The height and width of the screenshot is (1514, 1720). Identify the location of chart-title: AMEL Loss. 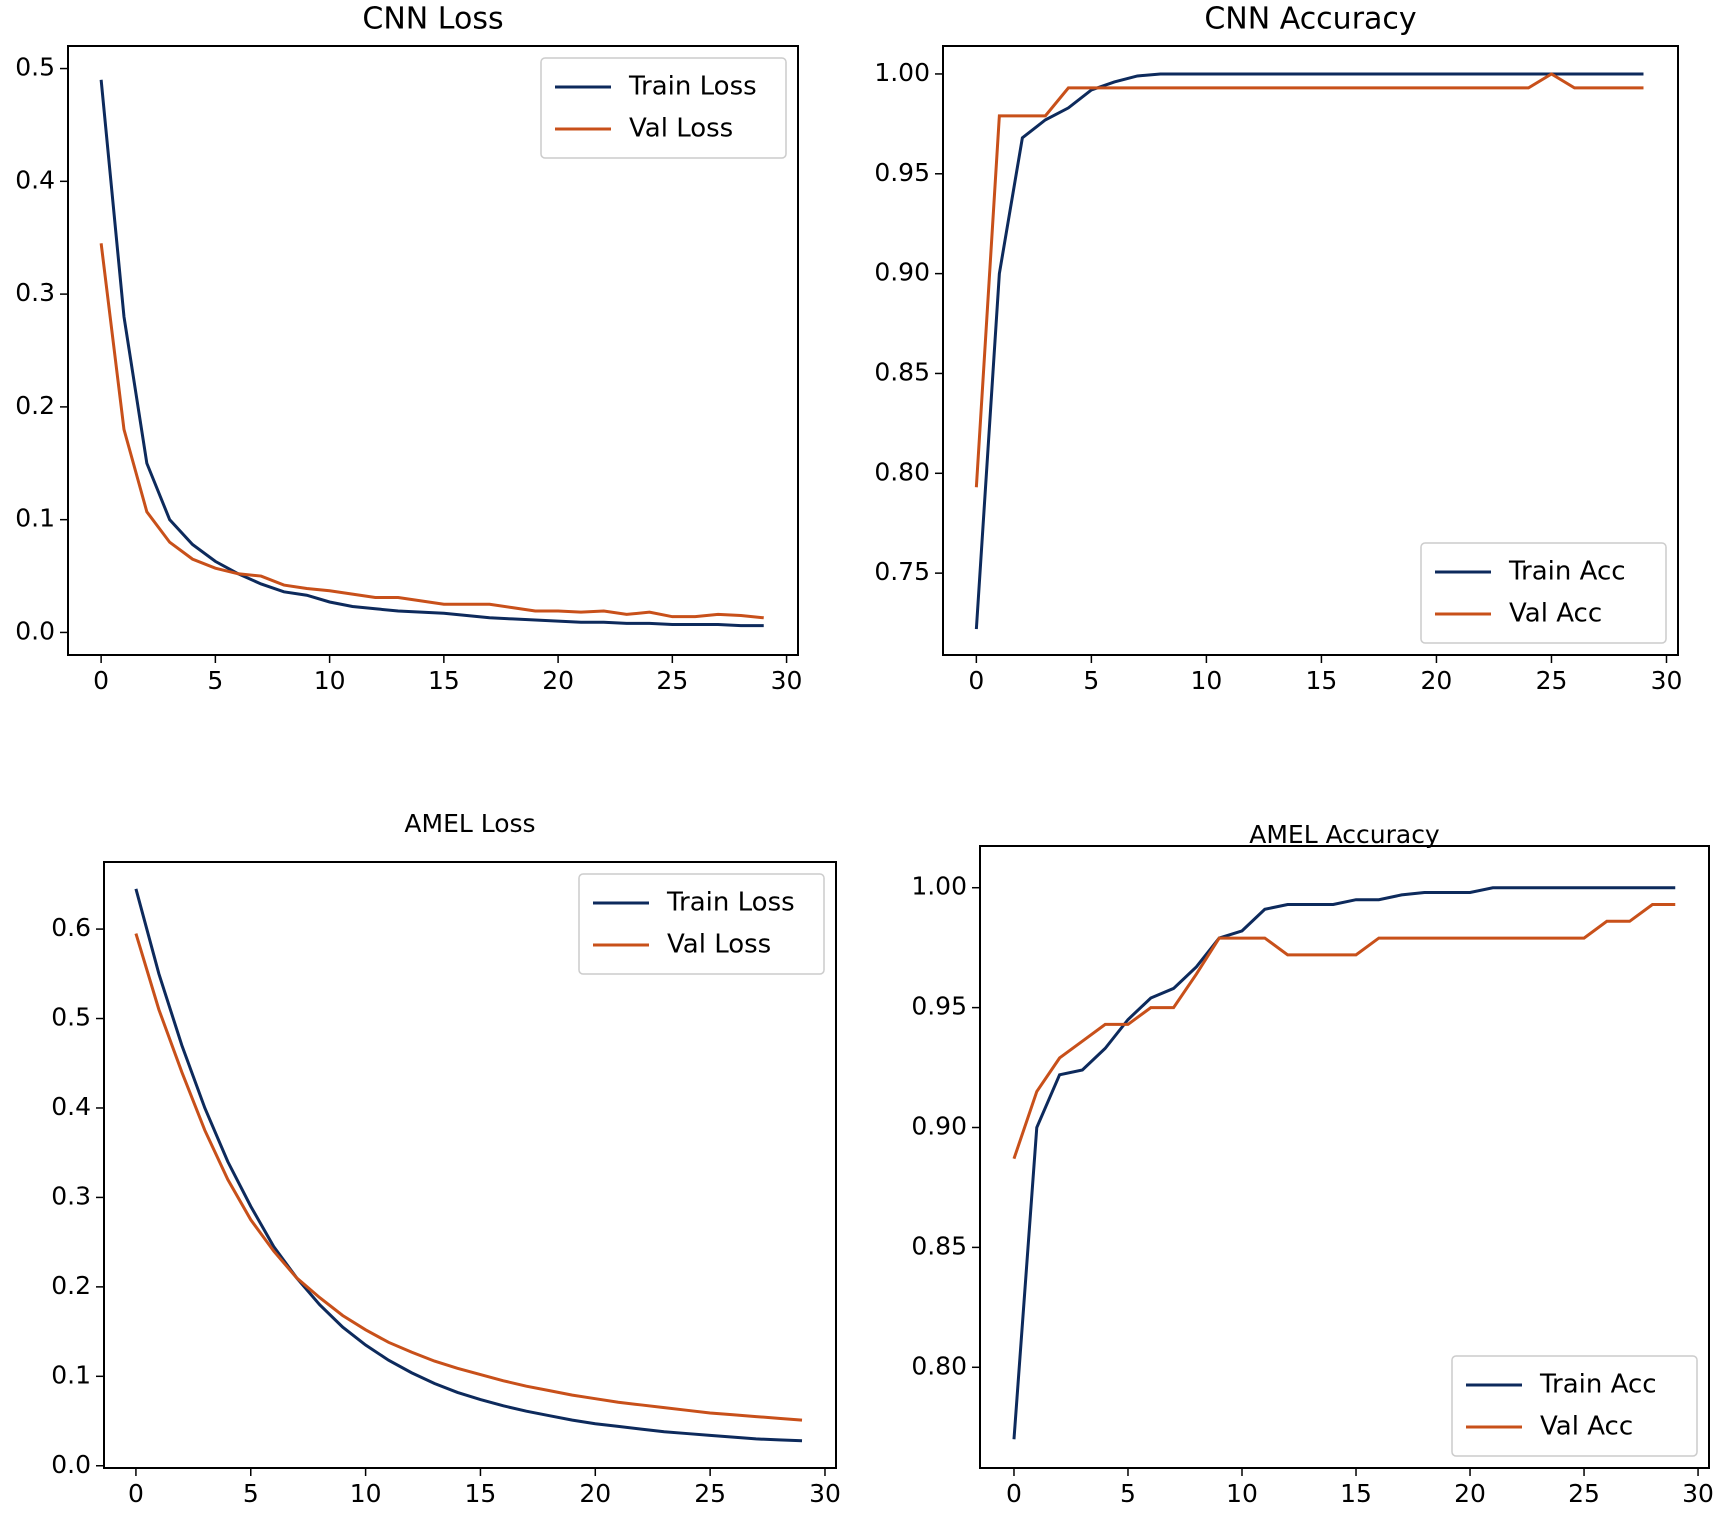
(469, 823).